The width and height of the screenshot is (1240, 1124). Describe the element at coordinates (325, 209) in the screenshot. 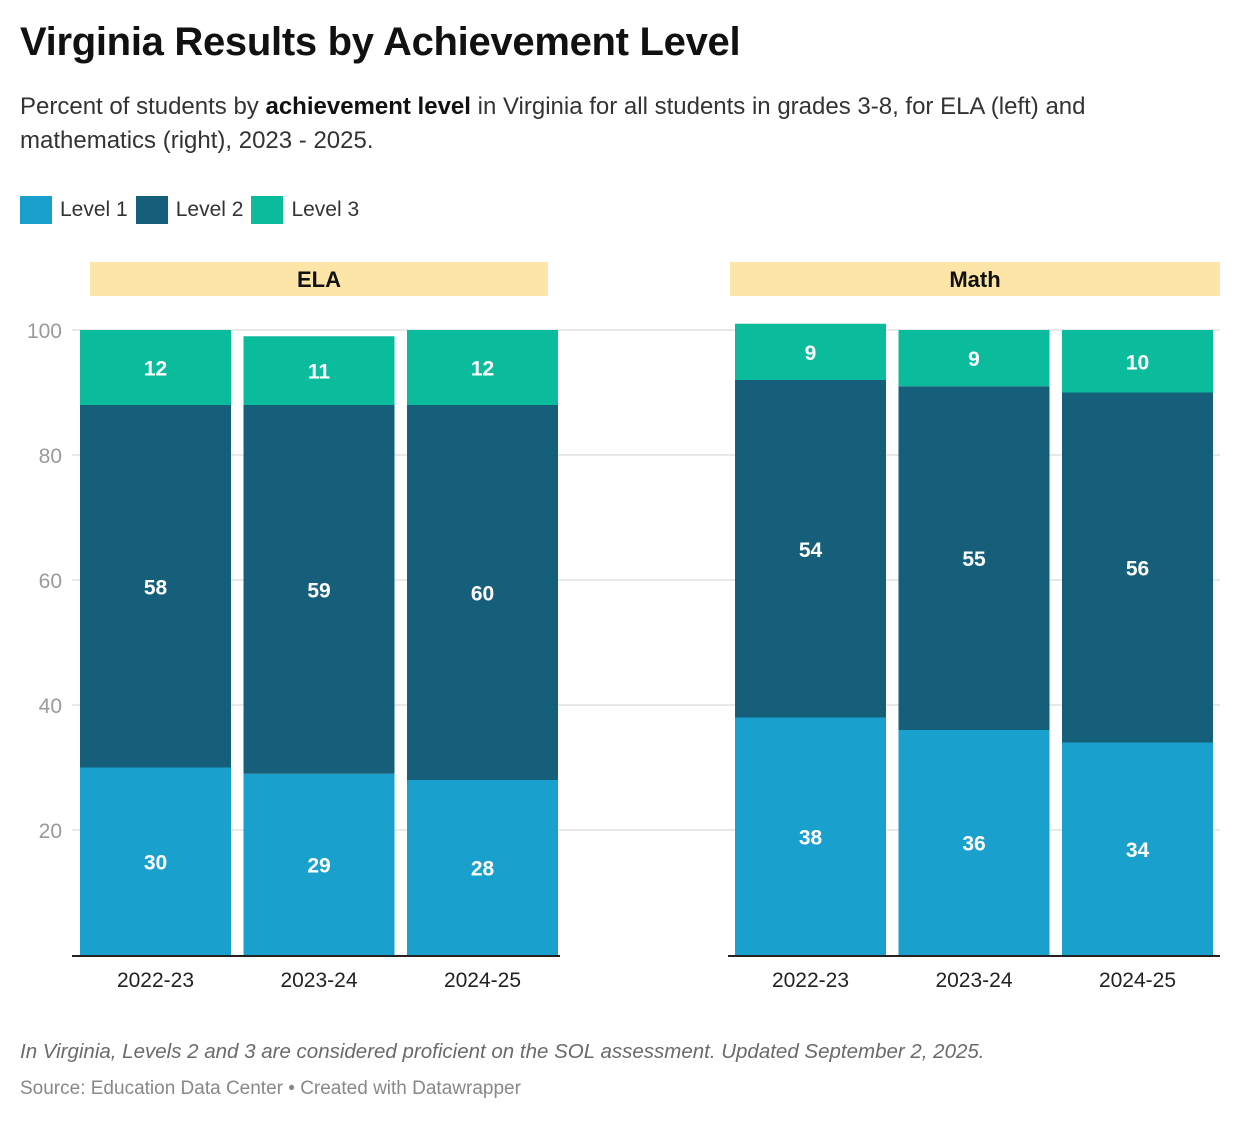

I see `legend-label-level-3: Level 3` at that location.